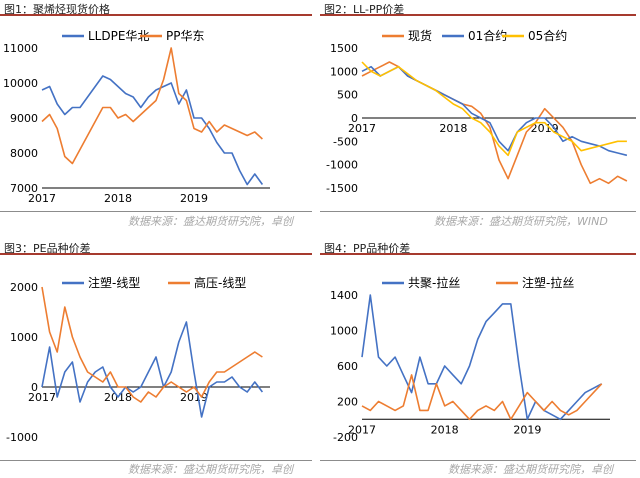 The image size is (640, 478). Describe the element at coordinates (24, 153) in the screenshot. I see `y-tick-label: 8000` at that location.